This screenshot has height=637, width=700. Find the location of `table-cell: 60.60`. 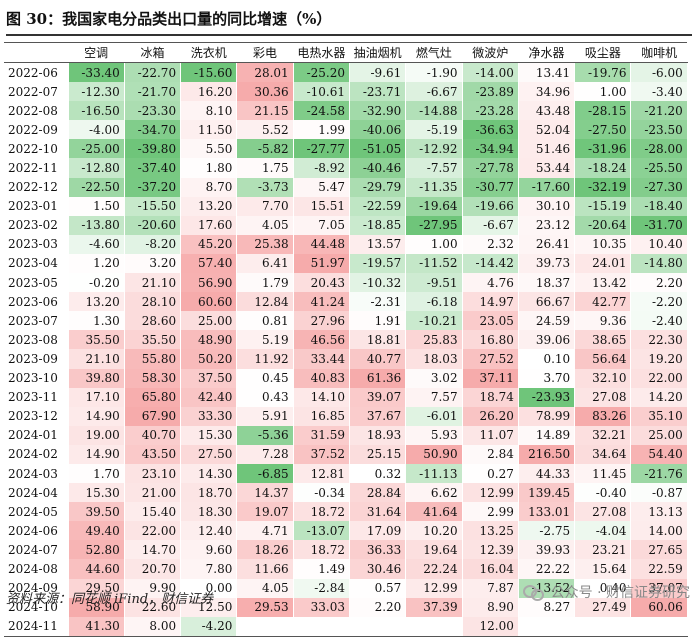

table-cell: 60.60 is located at coordinates (209, 302).